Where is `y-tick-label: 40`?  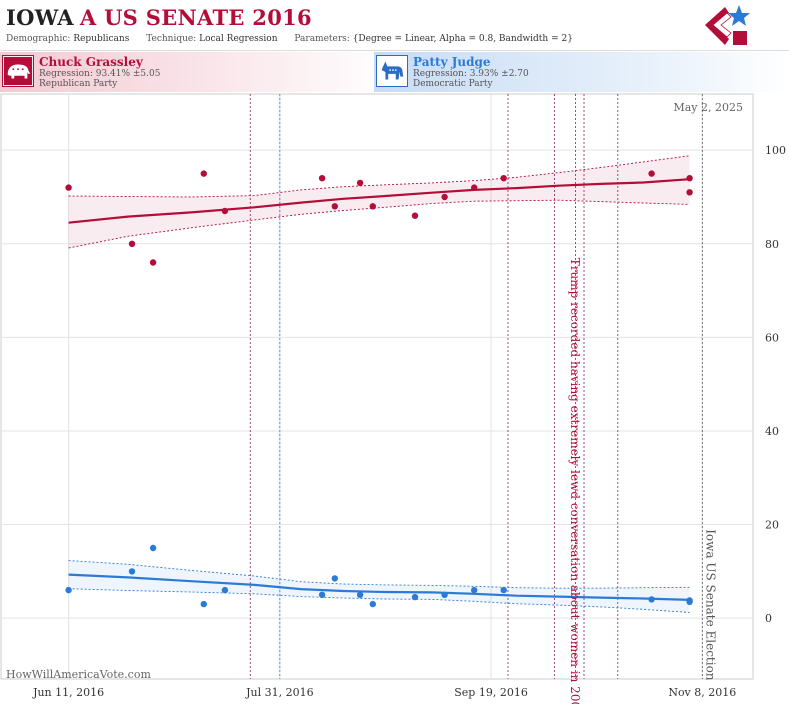
y-tick-label: 40 is located at coordinates (772, 431).